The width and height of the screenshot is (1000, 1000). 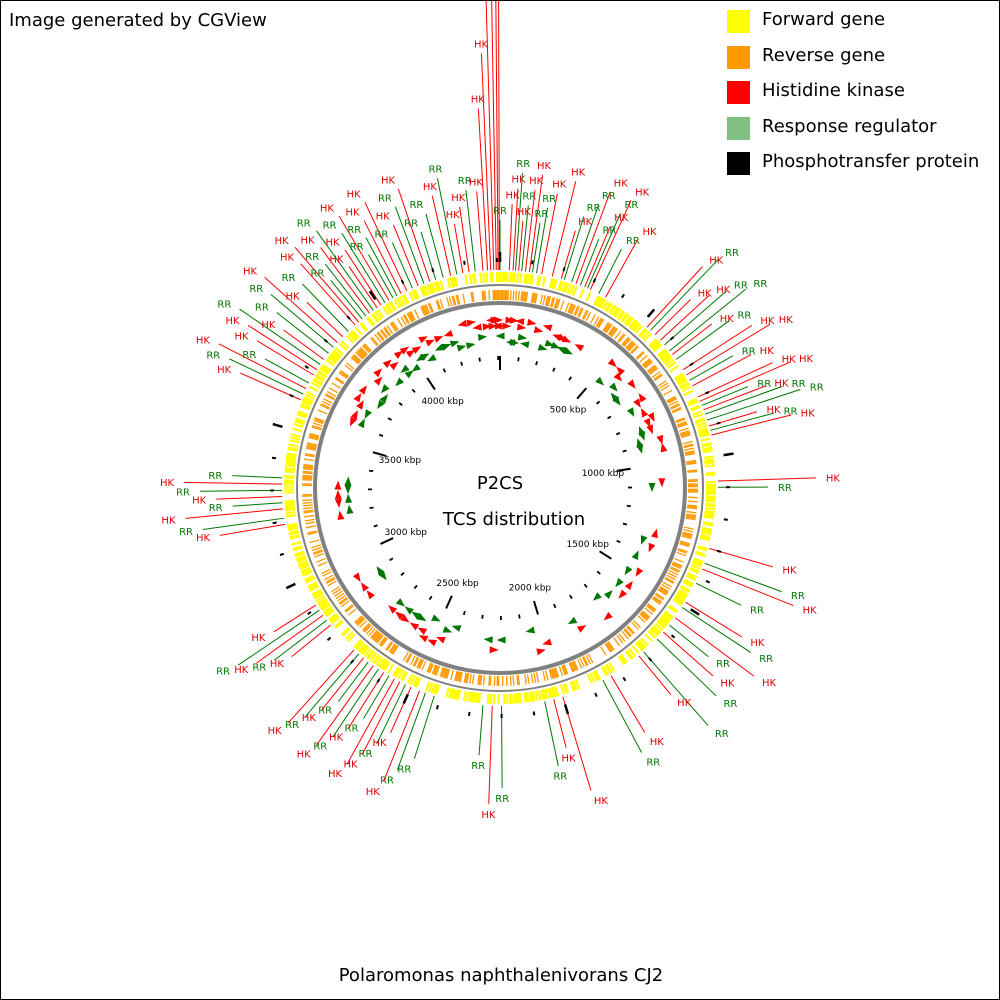 I want to click on inner-major-tick, so click(x=582, y=393).